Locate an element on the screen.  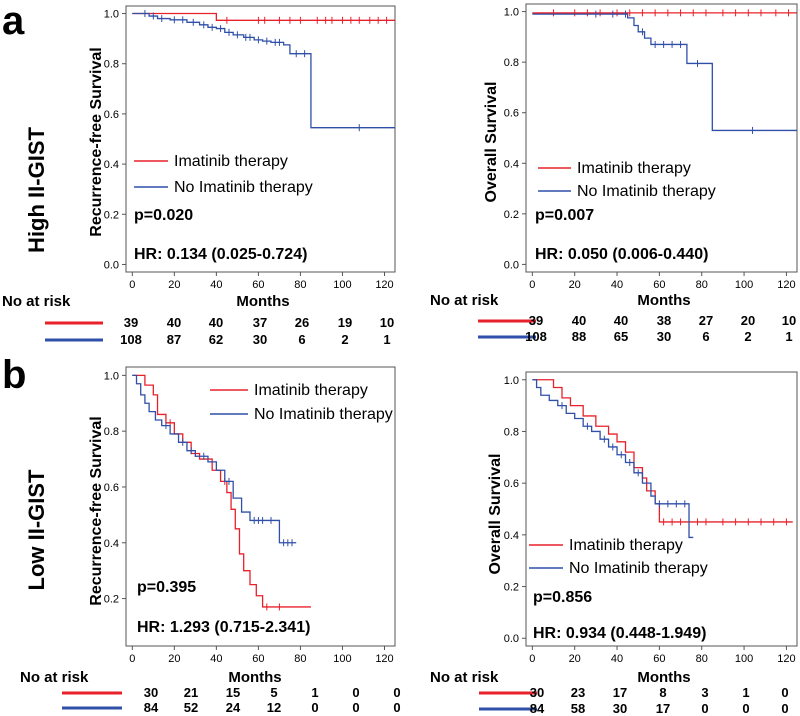
risk-count: 23 is located at coordinates (578, 692).